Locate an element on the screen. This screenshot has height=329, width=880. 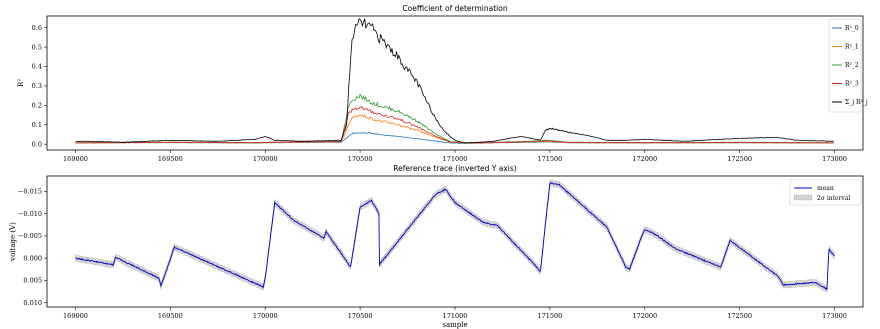
y-tick-label: 0.010 is located at coordinates (32, 303).